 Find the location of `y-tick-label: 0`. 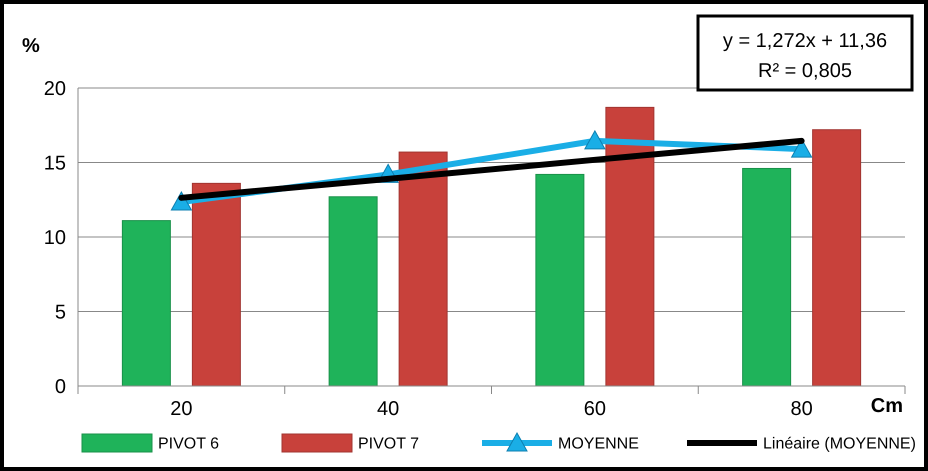

y-tick-label: 0 is located at coordinates (60, 387).